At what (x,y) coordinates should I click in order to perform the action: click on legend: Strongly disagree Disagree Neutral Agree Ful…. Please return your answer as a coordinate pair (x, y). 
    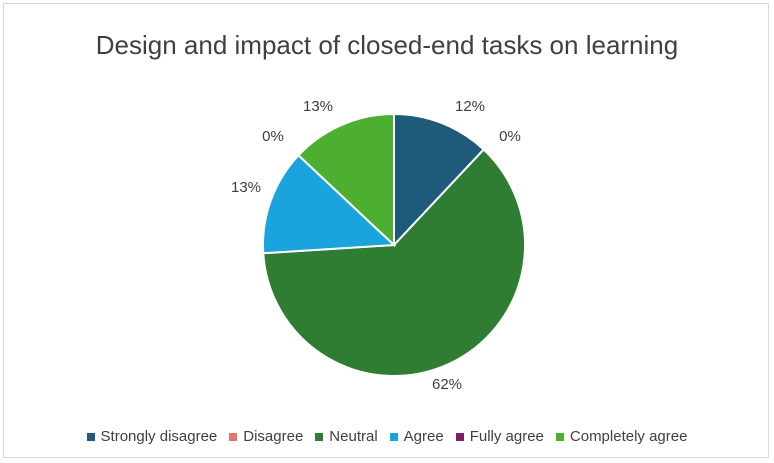
    Looking at the image, I should click on (387, 436).